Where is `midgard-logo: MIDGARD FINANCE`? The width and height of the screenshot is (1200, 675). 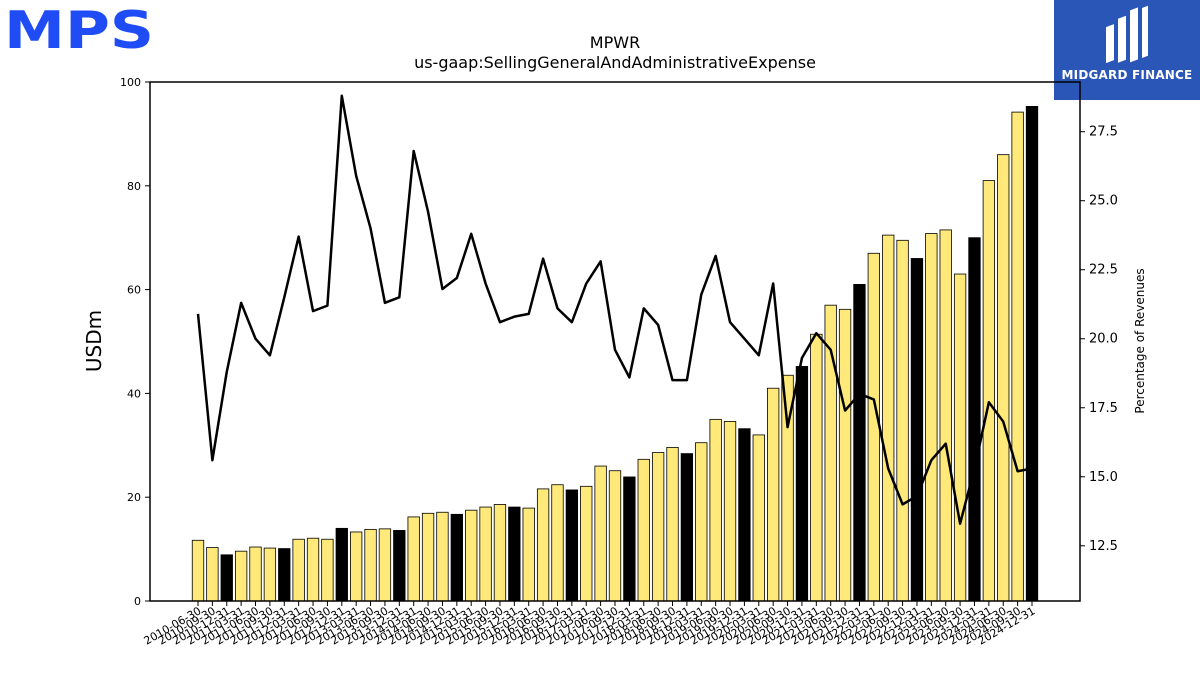
midgard-logo: MIDGARD FINANCE is located at coordinates (1127, 50).